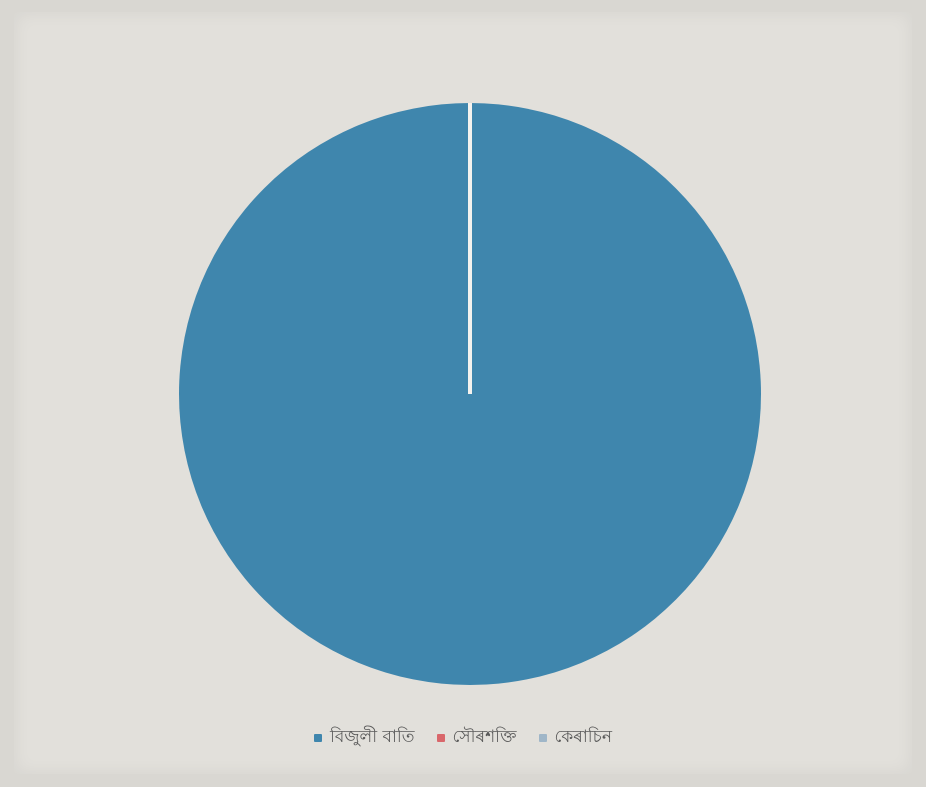  Describe the element at coordinates (318, 738) in the screenshot. I see `legend-swatch-electric-light` at that location.